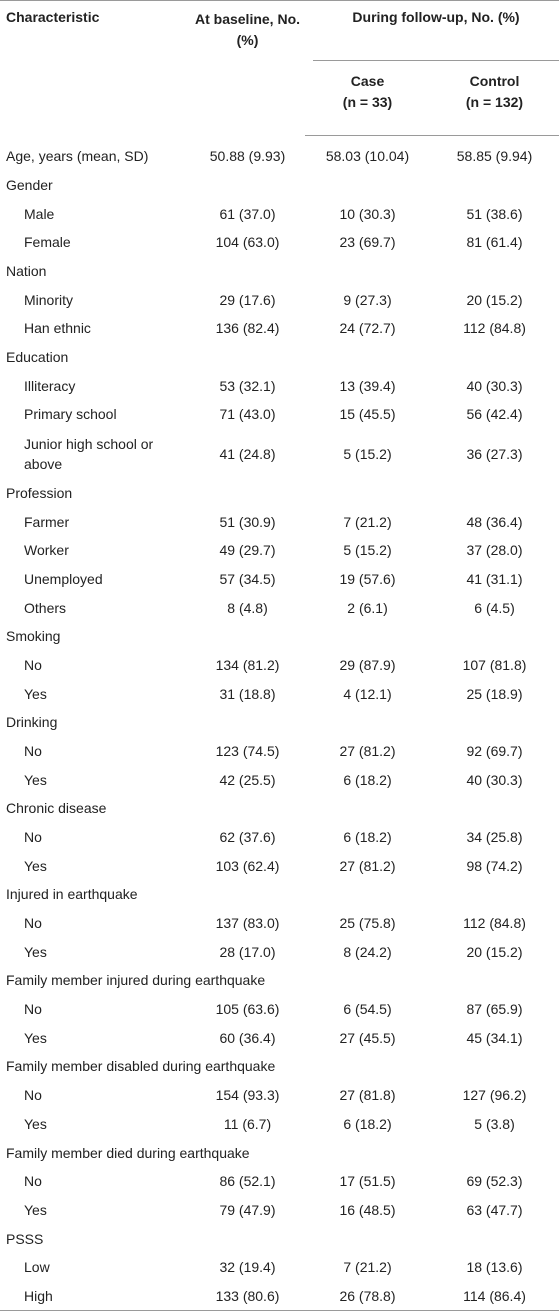  What do you see at coordinates (279, 1210) in the screenshot?
I see `table-row: Yes 79 (47.9) 16 (48.5) 63 (47.7)` at bounding box center [279, 1210].